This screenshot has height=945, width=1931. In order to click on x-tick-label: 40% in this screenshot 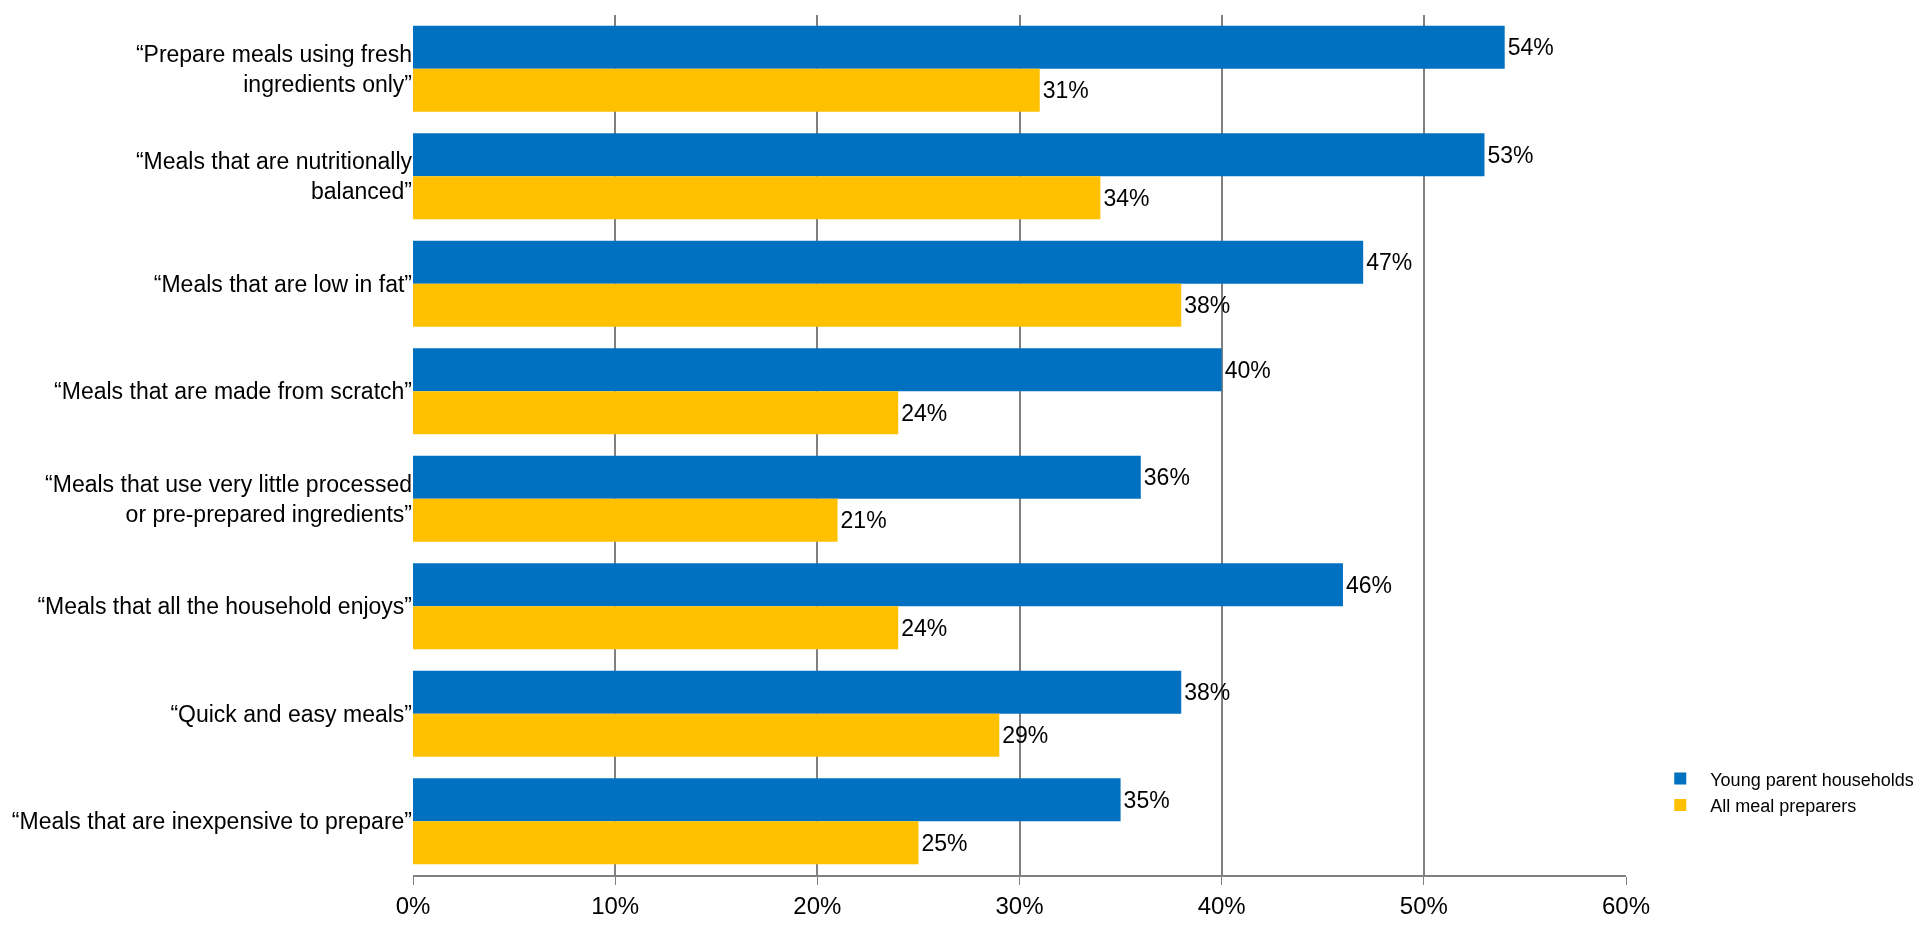, I will do `click(1221, 905)`.